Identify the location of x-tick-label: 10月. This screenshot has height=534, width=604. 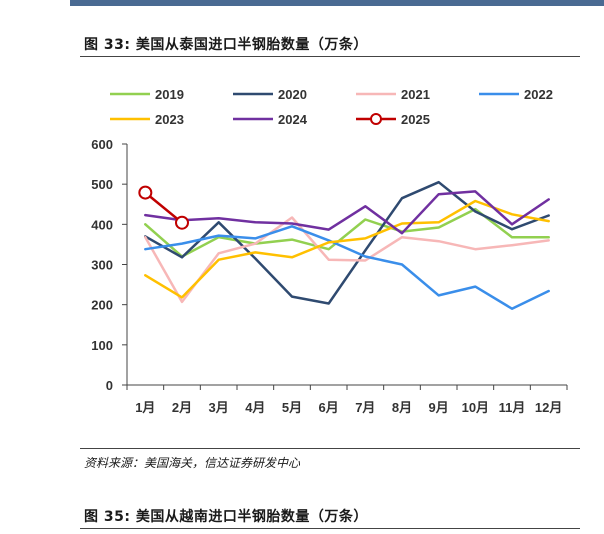
(475, 407).